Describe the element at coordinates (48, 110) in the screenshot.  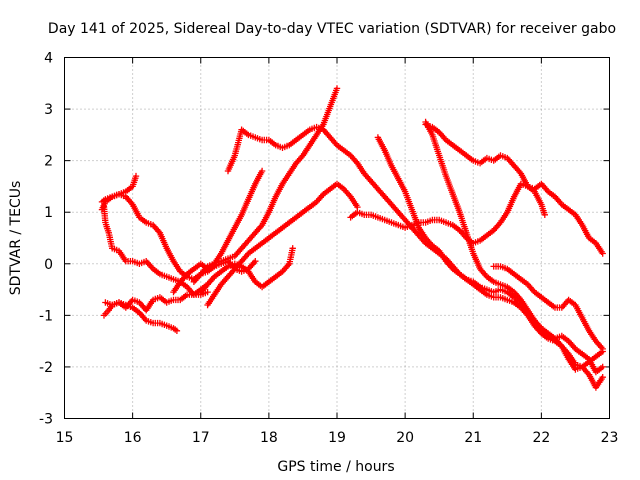
I see `y-tick-label: 3` at that location.